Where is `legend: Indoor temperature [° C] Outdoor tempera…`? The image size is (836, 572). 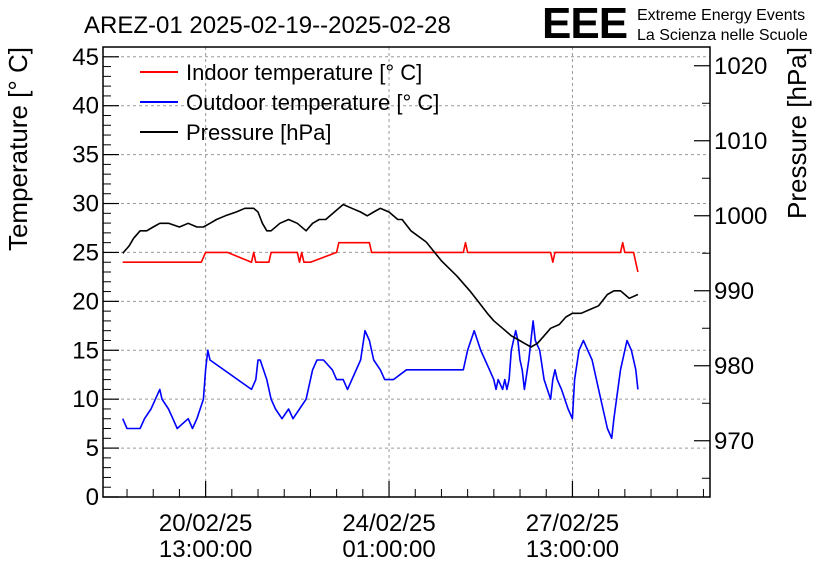
legend: Indoor temperature [° C] Outdoor tempera… is located at coordinates (289, 102).